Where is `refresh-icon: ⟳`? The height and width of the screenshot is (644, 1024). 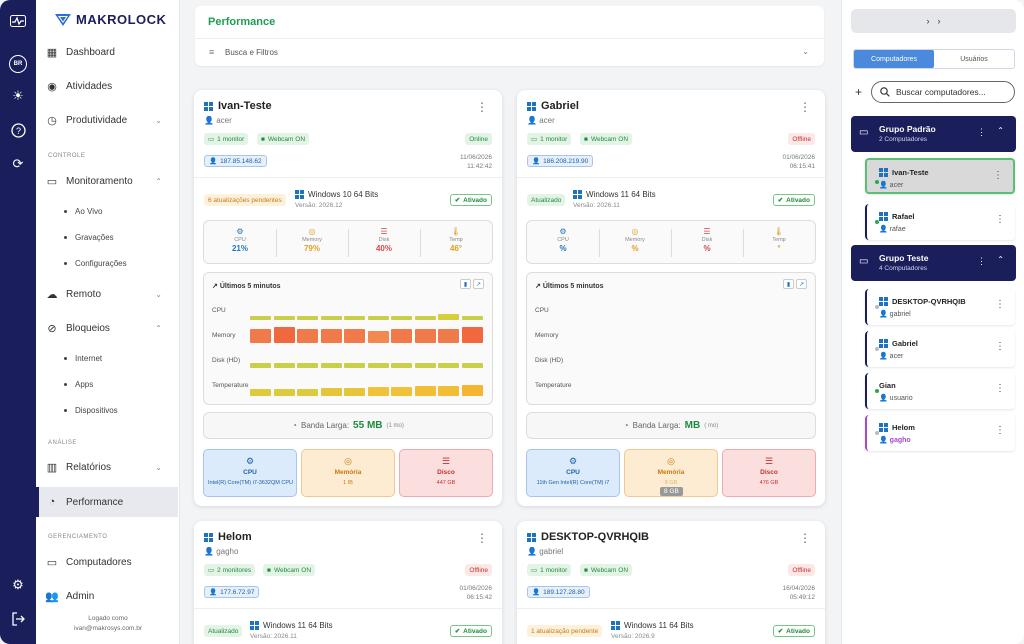
refresh-icon: ⟳ is located at coordinates (18, 163).